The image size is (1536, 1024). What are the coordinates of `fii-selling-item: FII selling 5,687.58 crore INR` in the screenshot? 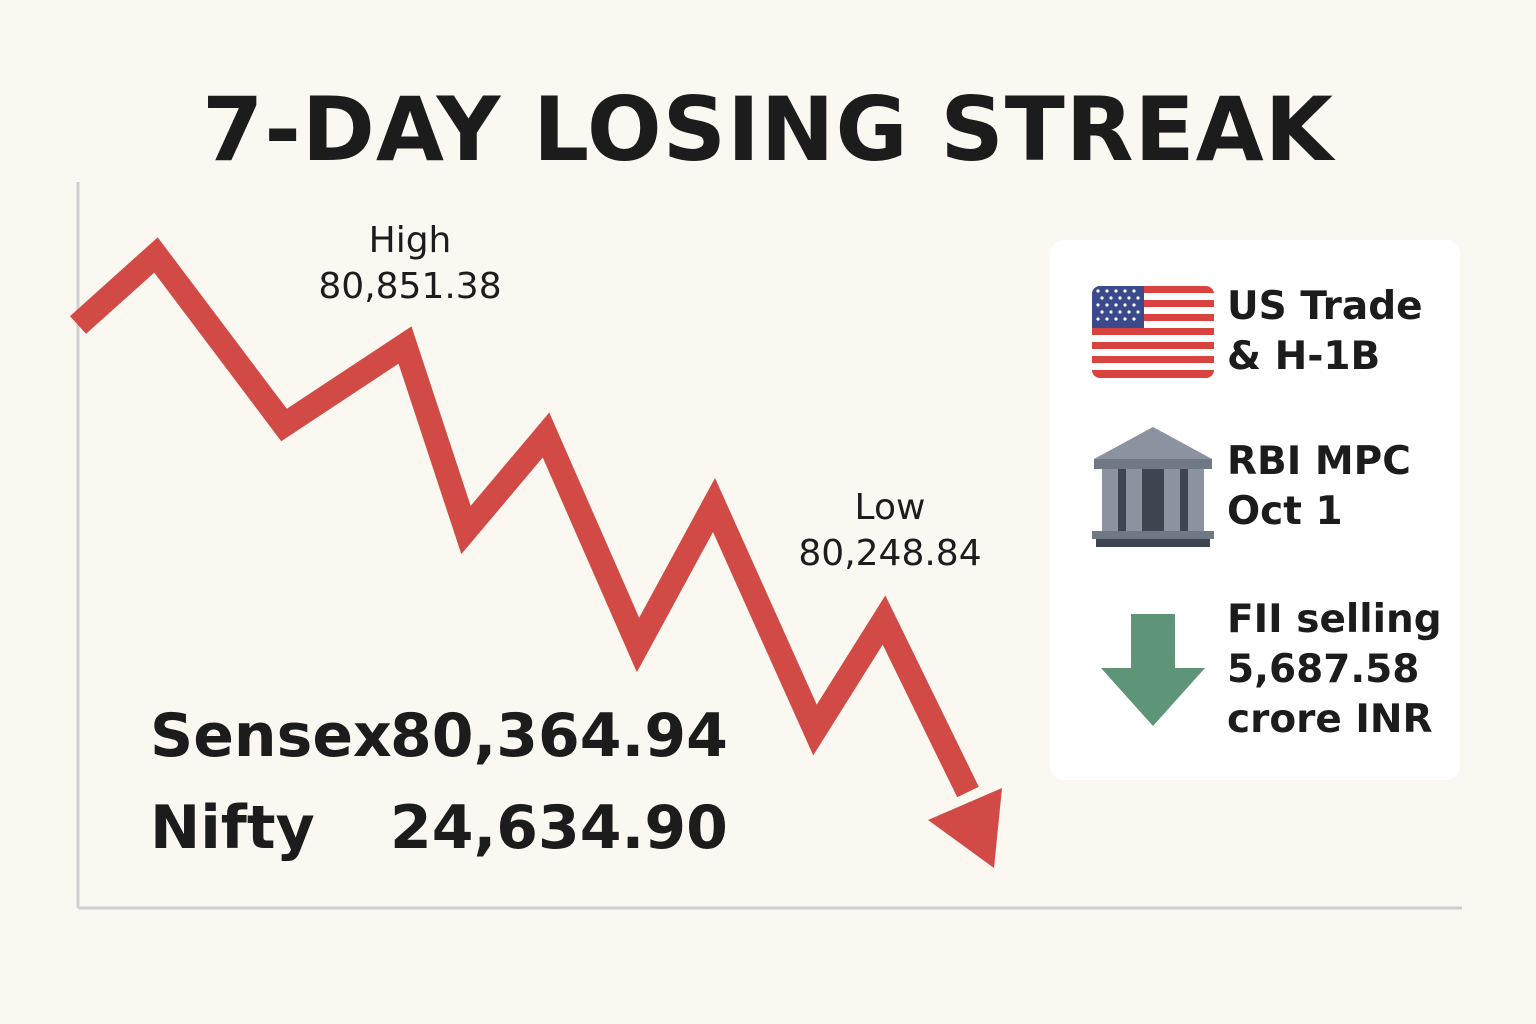 It's located at (1266, 670).